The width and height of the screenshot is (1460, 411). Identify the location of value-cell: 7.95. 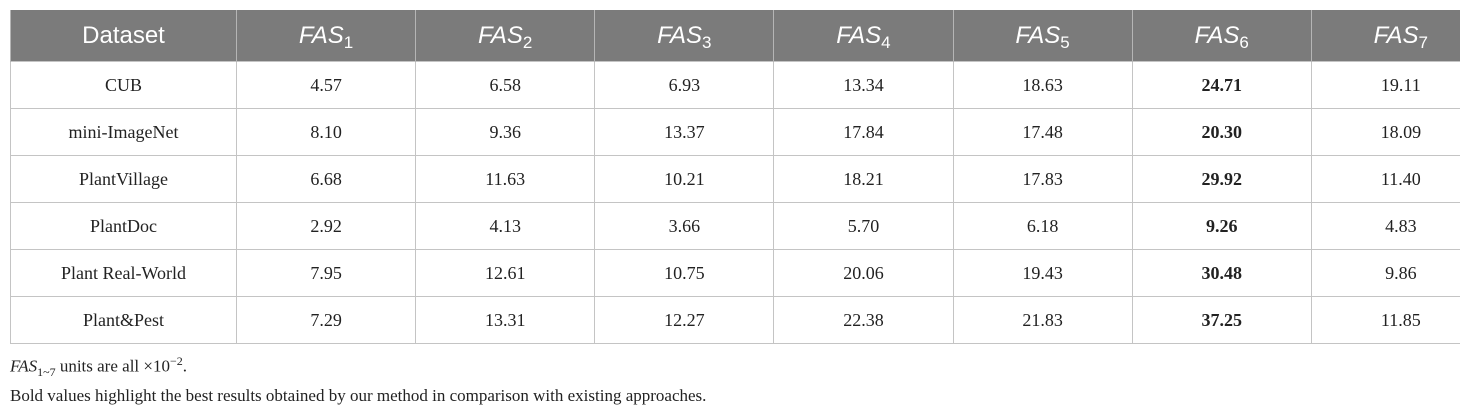
(326, 273).